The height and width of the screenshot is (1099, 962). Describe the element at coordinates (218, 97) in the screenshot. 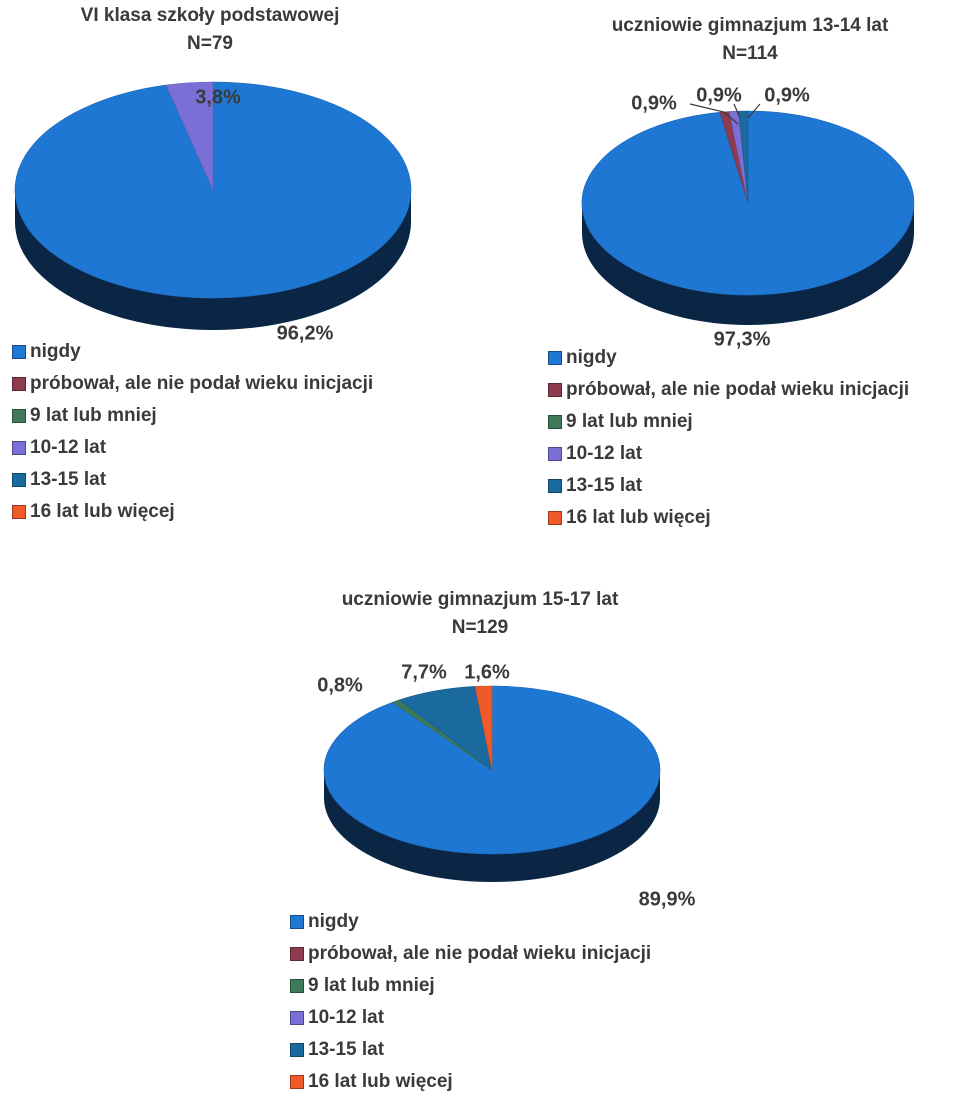

I see `chart-1-data-label-10-12-lat: 3,8%` at that location.